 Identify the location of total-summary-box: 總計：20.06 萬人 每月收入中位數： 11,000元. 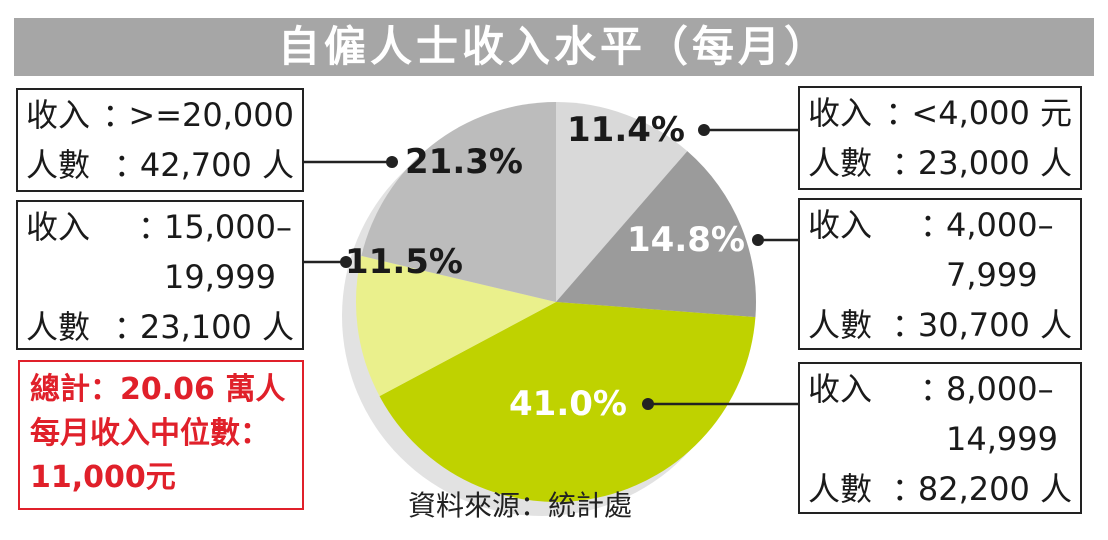
(161, 435).